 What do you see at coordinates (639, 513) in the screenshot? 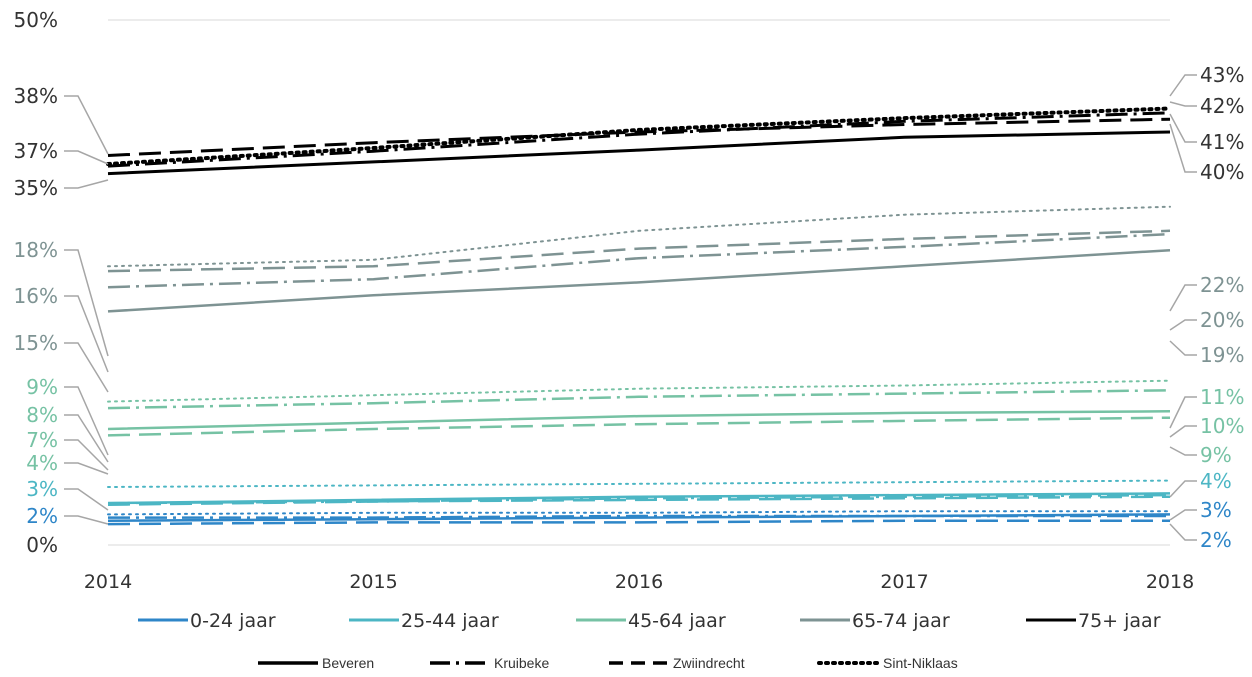
I see `series-line-0-24-jaar-sint-niklaas` at bounding box center [639, 513].